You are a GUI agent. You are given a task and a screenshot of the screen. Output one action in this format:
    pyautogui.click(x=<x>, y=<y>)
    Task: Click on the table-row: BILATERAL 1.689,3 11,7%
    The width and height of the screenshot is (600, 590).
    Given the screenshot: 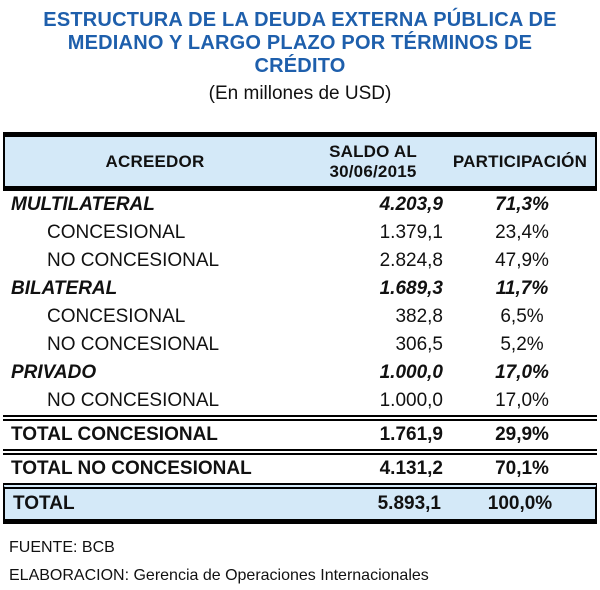 What is the action you would take?
    pyautogui.click(x=300, y=289)
    